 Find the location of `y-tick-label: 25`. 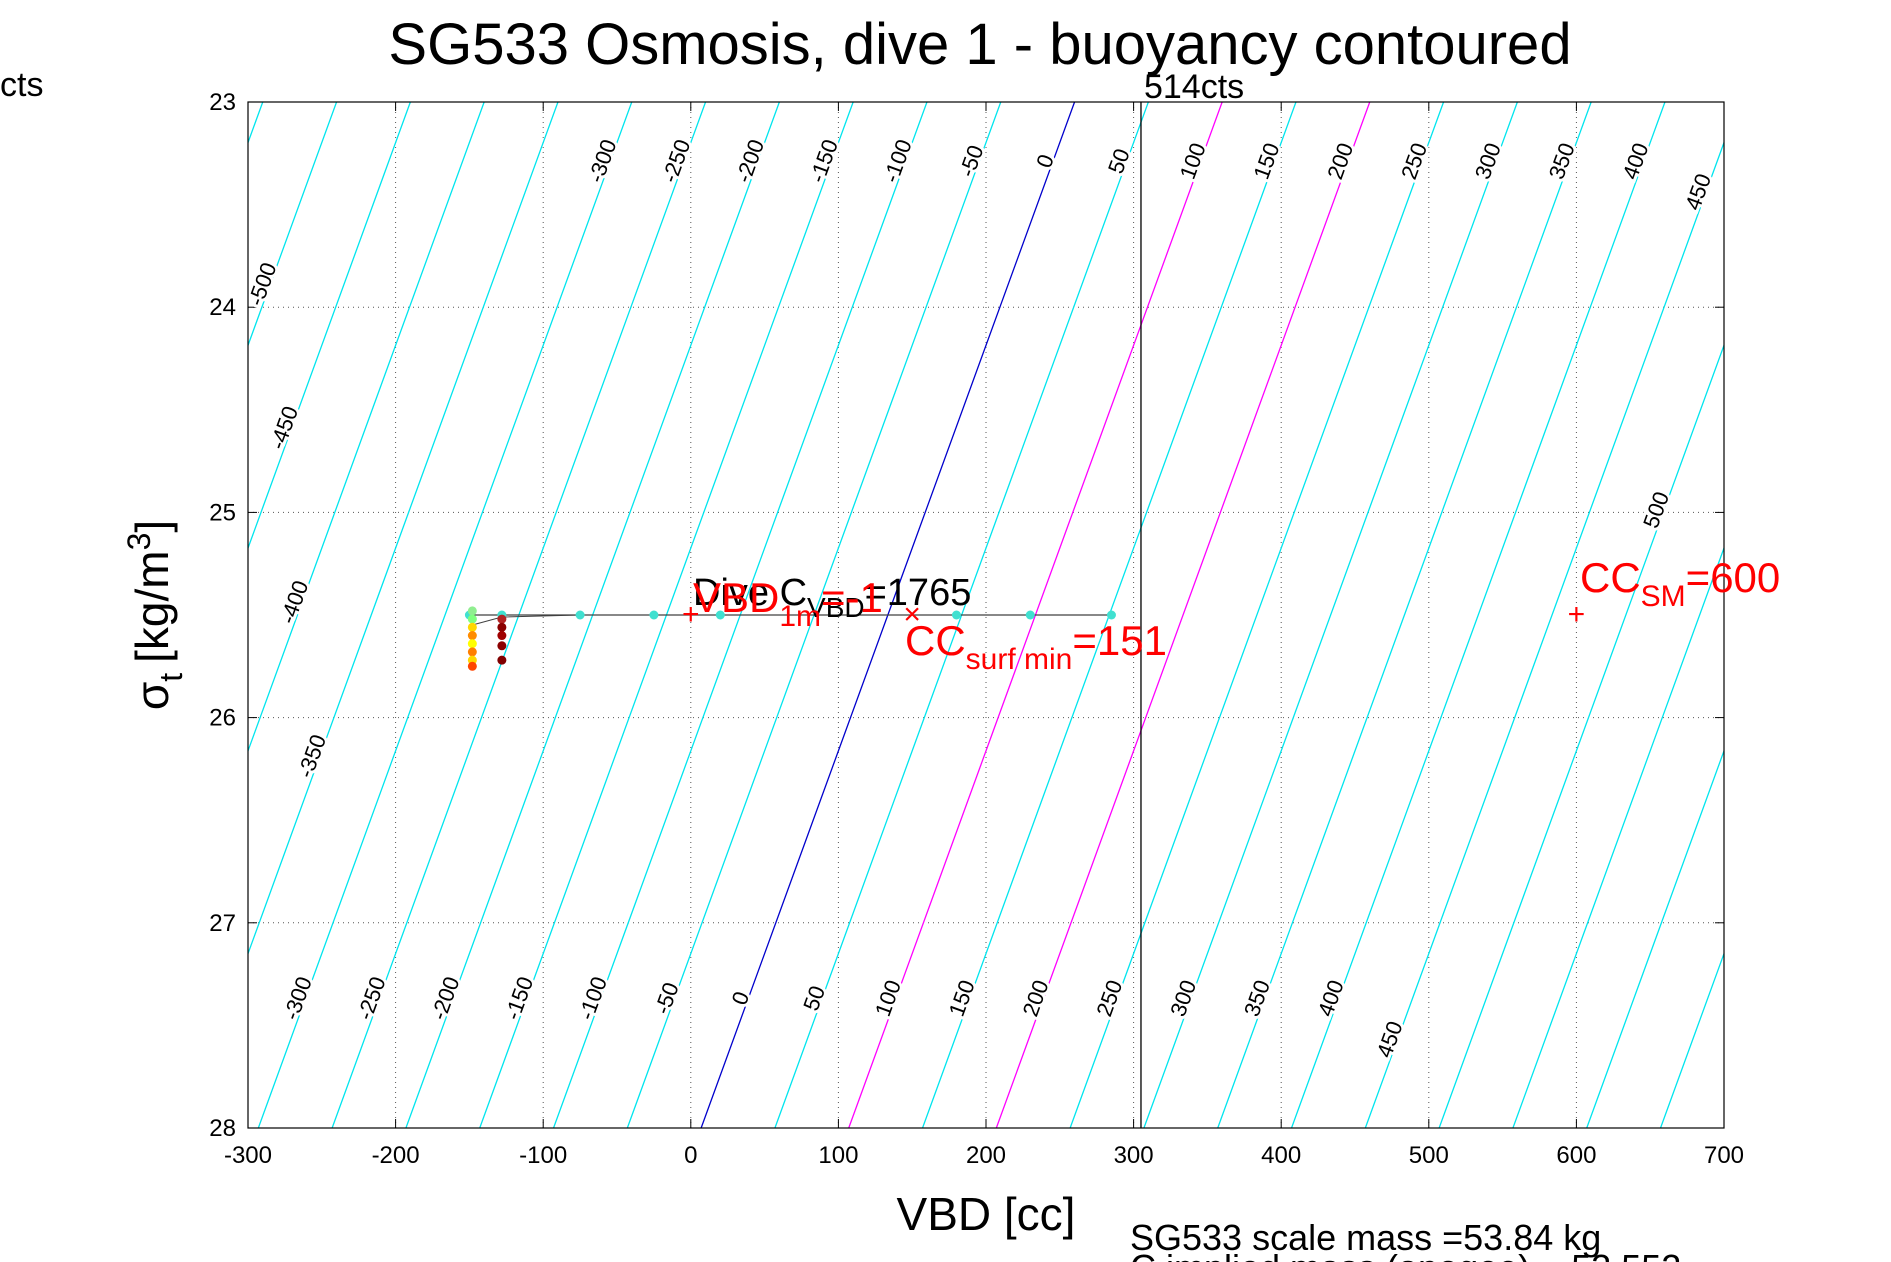

y-tick-label: 25 is located at coordinates (222, 512).